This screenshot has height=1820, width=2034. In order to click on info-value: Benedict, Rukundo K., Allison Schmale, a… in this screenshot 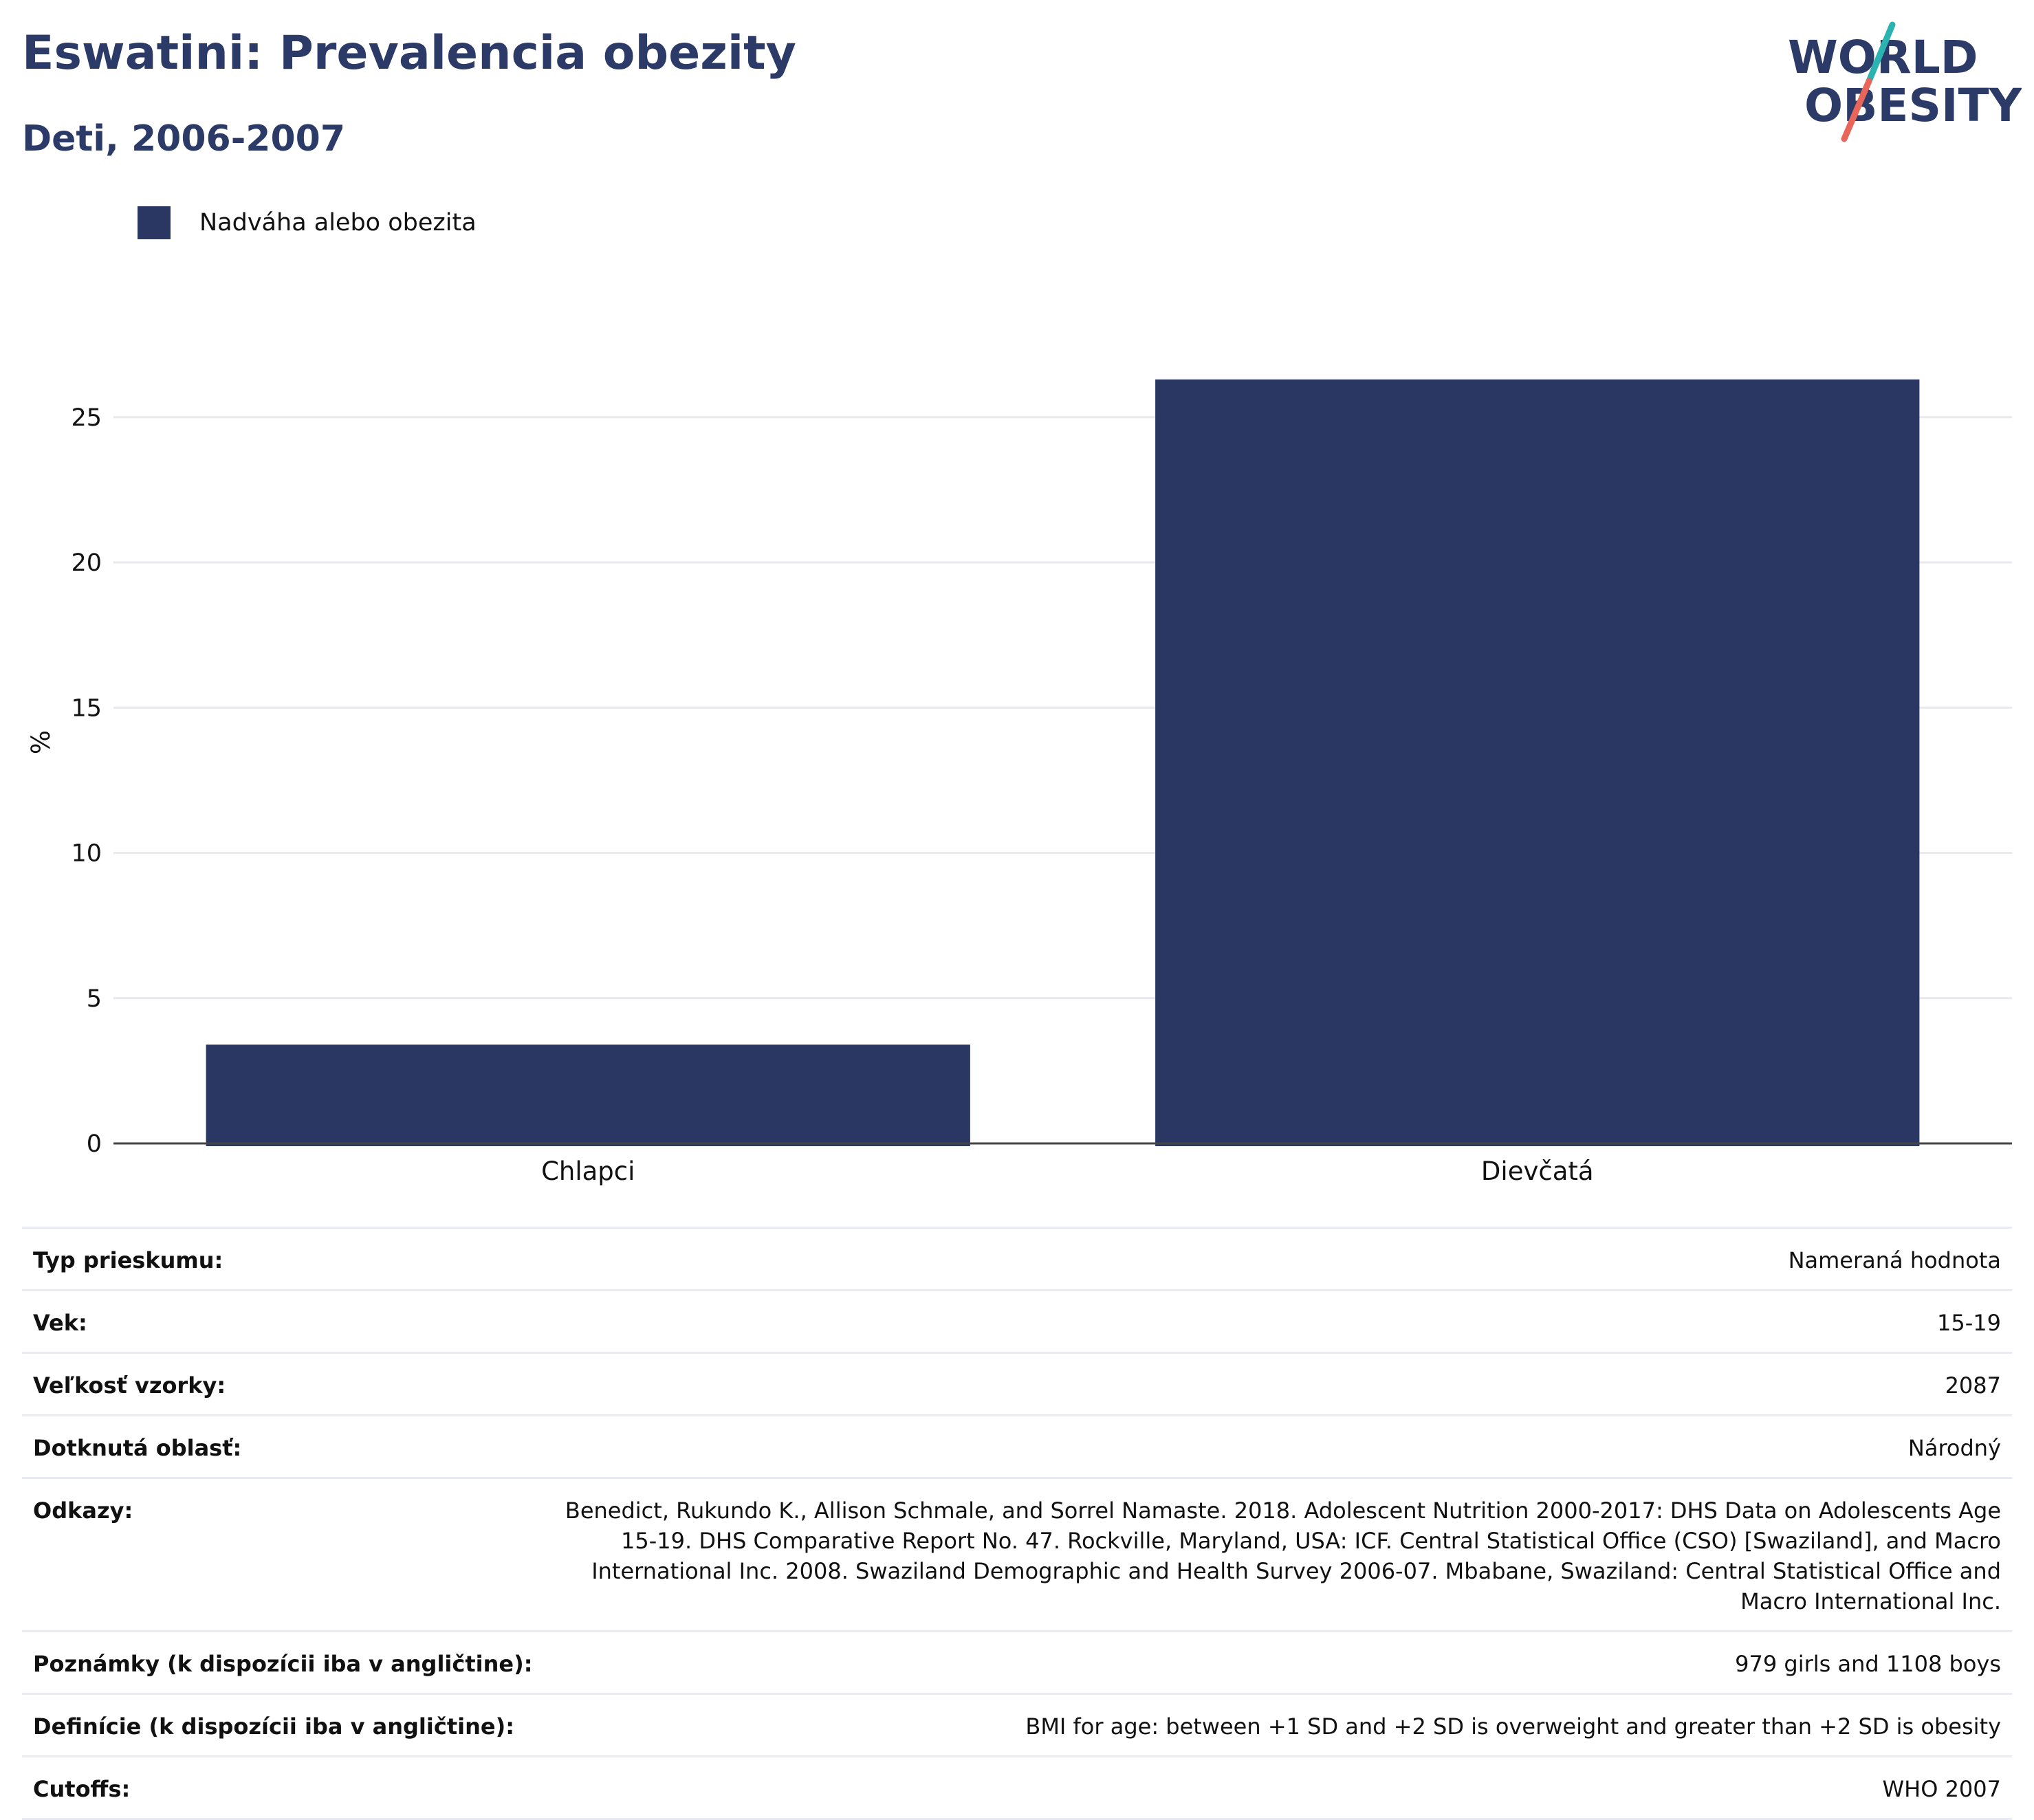, I will do `click(1283, 1556)`.